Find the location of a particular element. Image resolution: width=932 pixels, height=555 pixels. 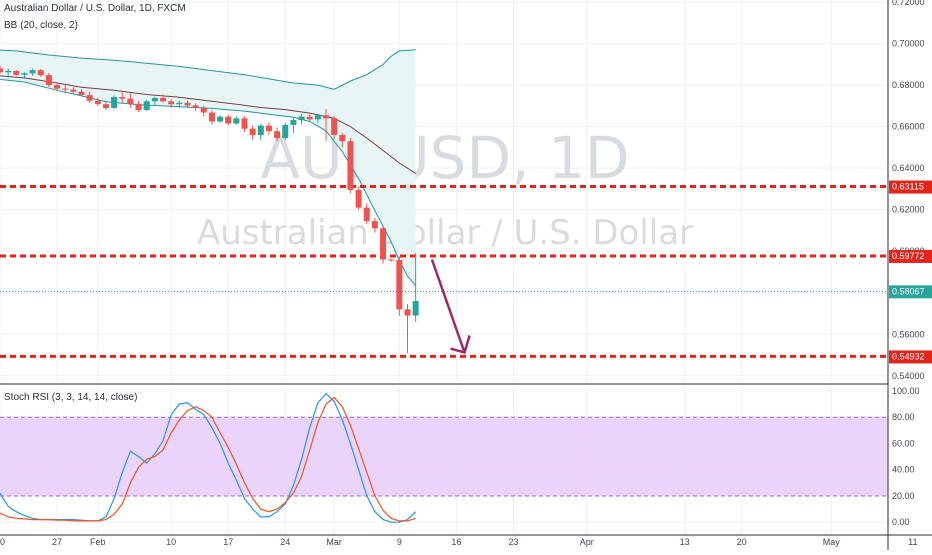

price-tick-label: 0.64000 is located at coordinates (908, 168).